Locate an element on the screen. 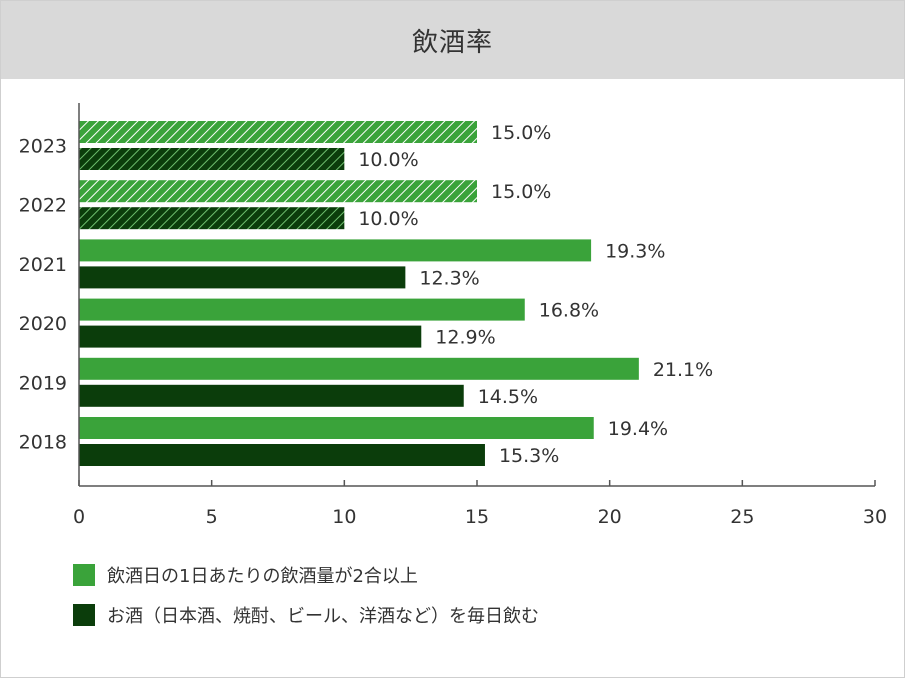 The image size is (905, 678). x-tick-label: 5 is located at coordinates (212, 517).